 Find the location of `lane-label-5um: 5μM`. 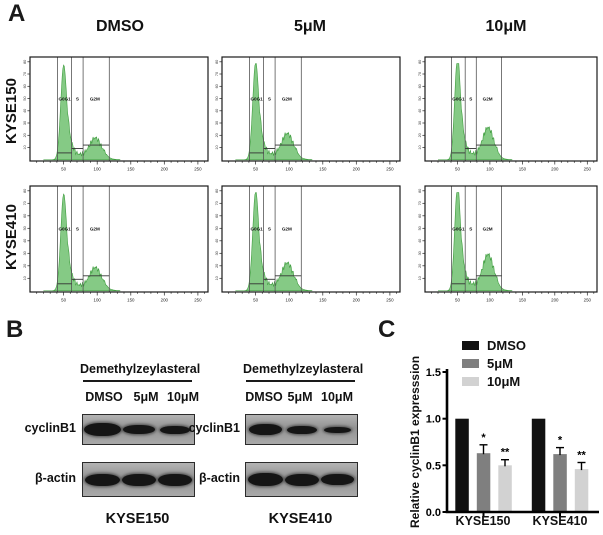

lane-label-5um: 5μM is located at coordinates (300, 397).